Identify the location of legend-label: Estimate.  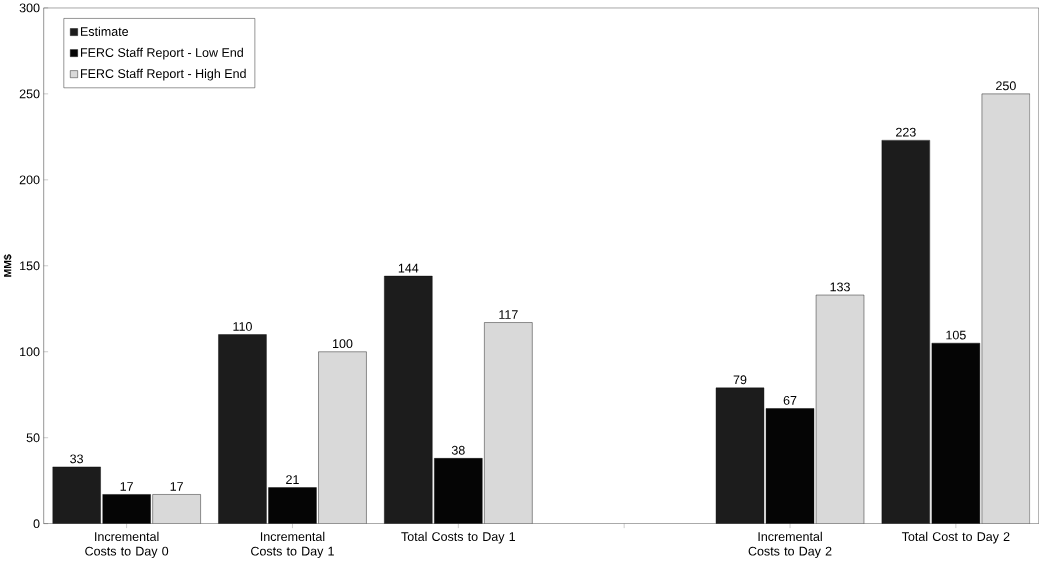
(105, 32).